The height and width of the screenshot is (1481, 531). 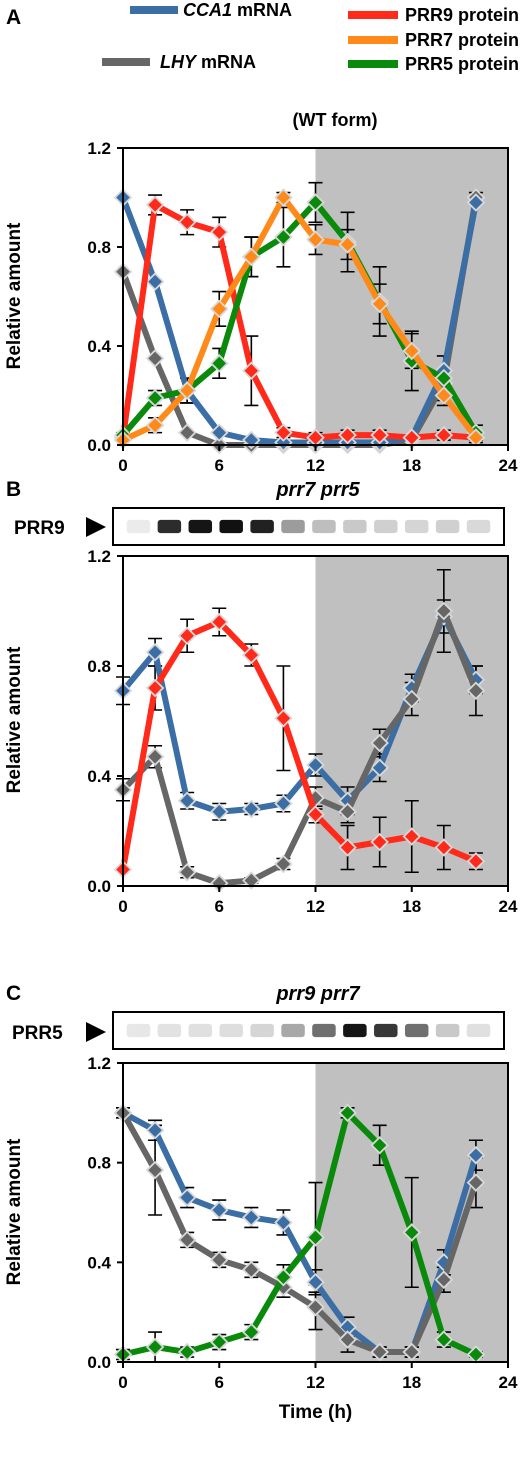 I want to click on panel-a-xtick-label-3: 18, so click(x=411, y=465).